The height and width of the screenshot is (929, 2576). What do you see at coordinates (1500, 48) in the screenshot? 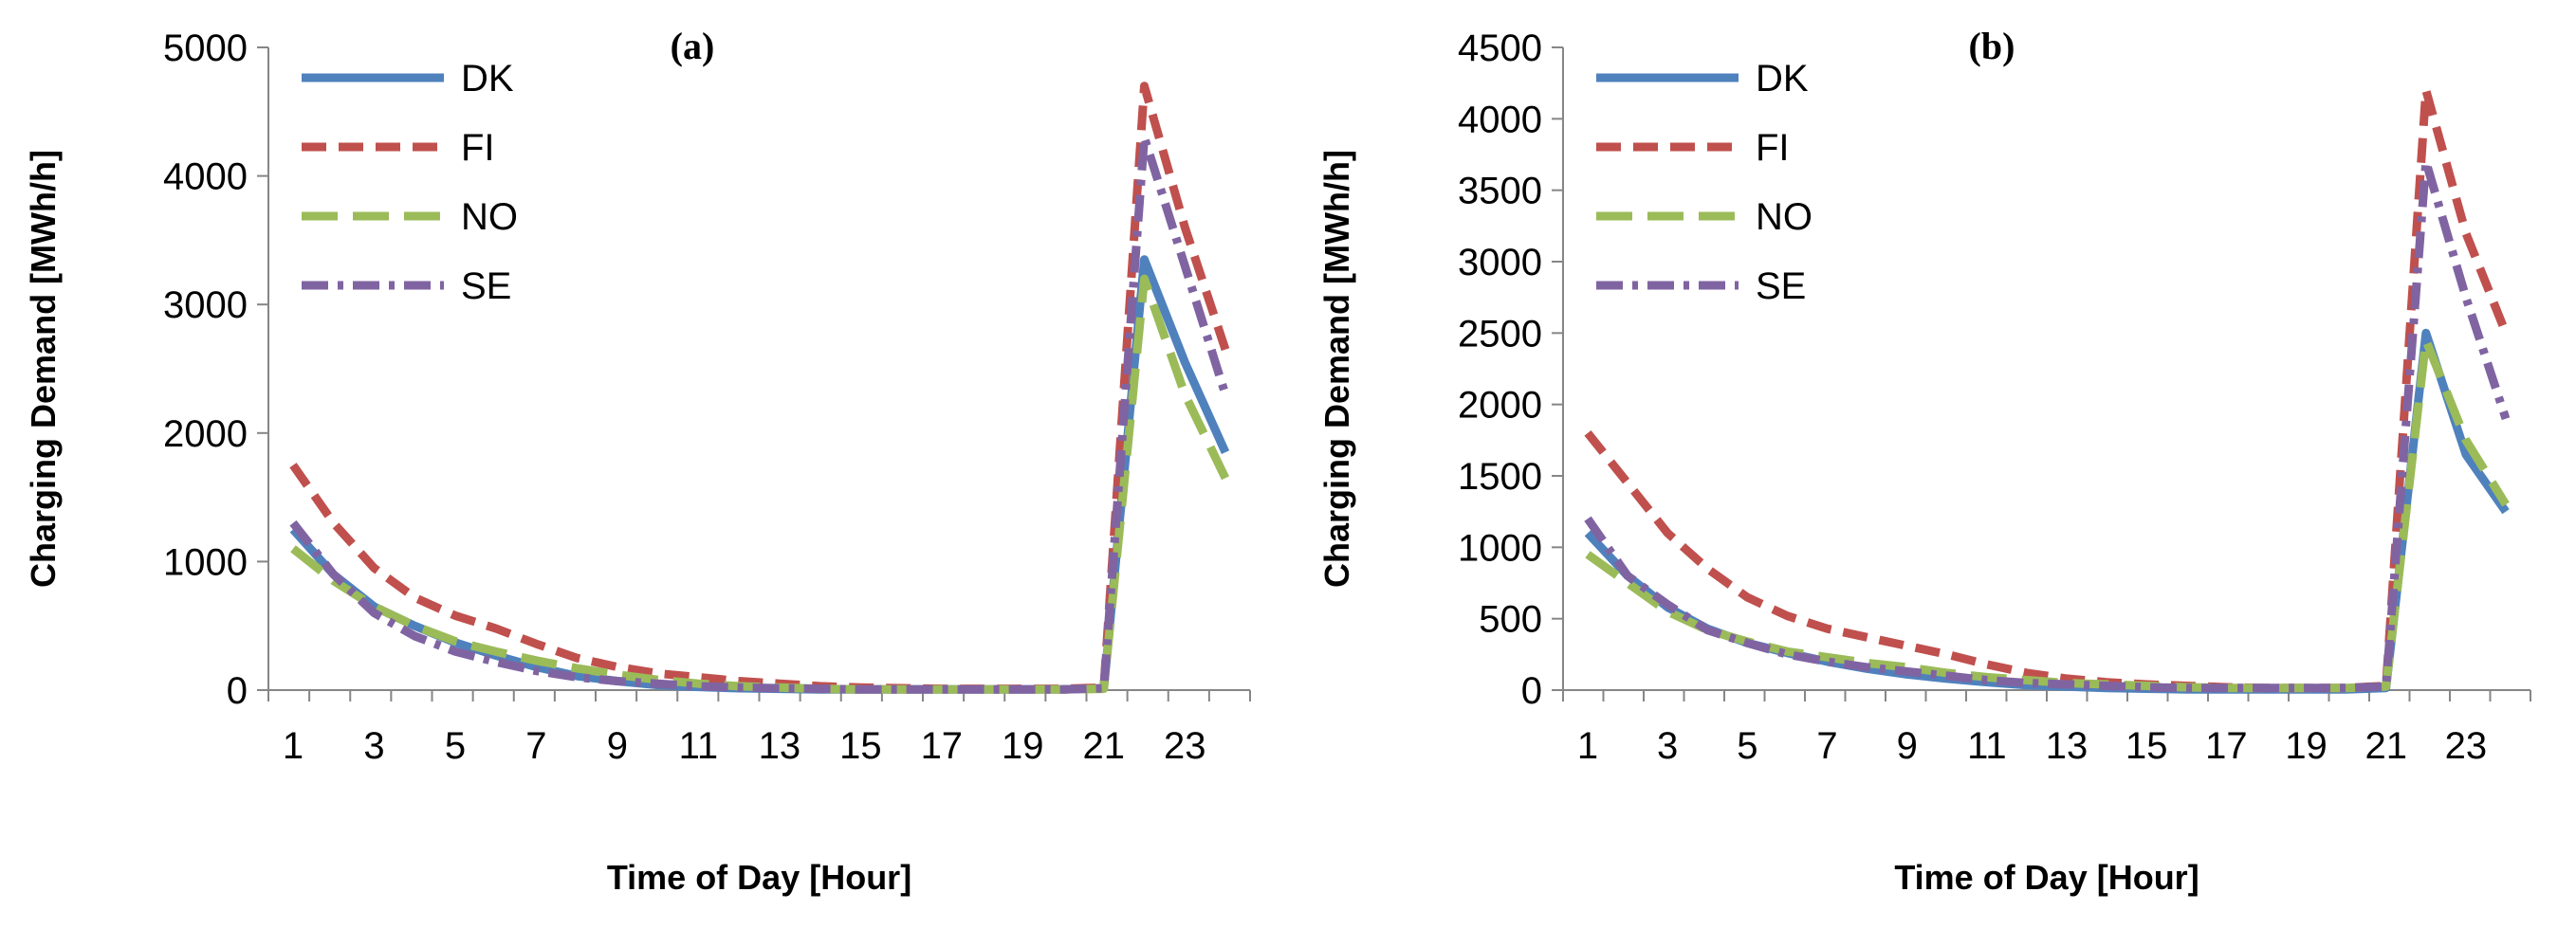
I see `y-tick-label: 4500` at bounding box center [1500, 48].